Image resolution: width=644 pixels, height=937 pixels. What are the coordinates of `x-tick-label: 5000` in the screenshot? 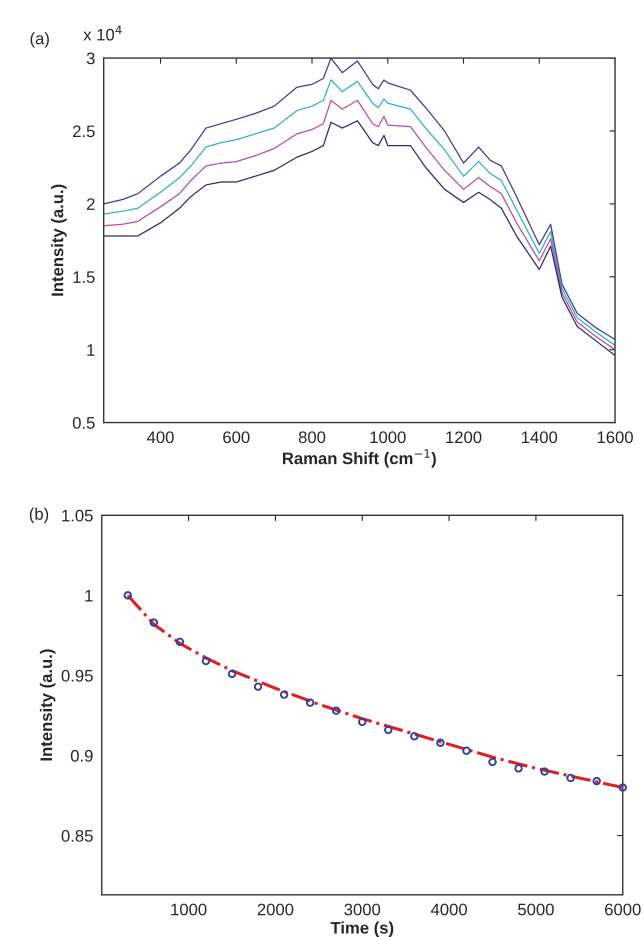 It's located at (536, 910).